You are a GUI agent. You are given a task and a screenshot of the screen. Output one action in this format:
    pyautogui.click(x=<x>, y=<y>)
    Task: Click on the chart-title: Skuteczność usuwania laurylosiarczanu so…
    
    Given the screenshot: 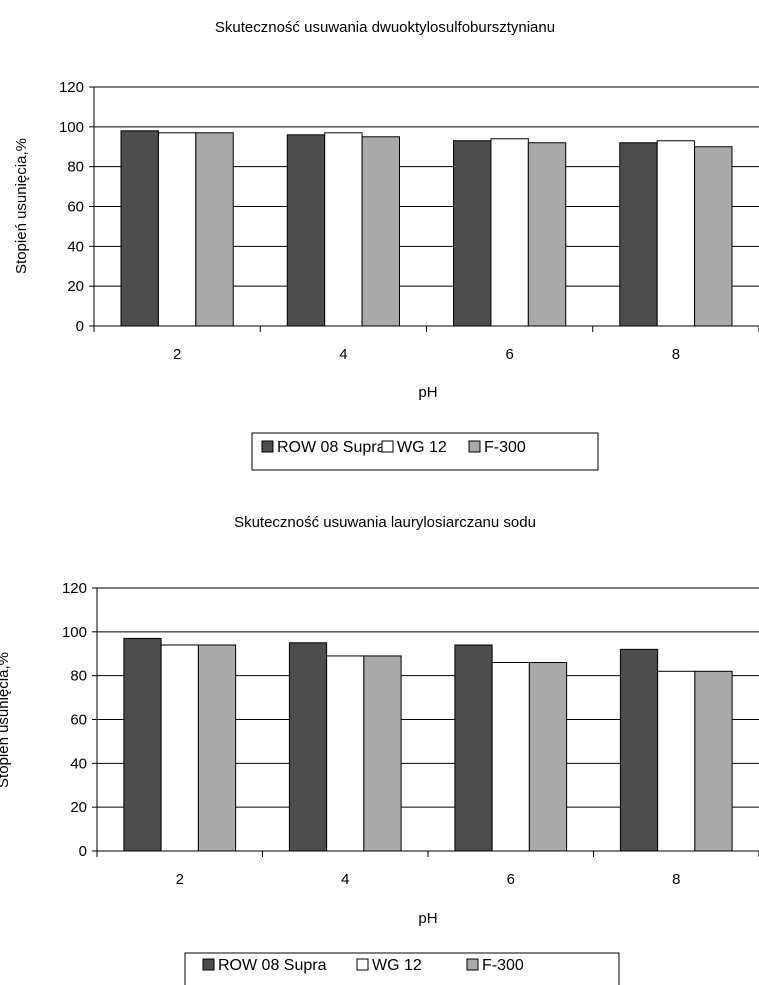 What is the action you would take?
    pyautogui.click(x=385, y=522)
    